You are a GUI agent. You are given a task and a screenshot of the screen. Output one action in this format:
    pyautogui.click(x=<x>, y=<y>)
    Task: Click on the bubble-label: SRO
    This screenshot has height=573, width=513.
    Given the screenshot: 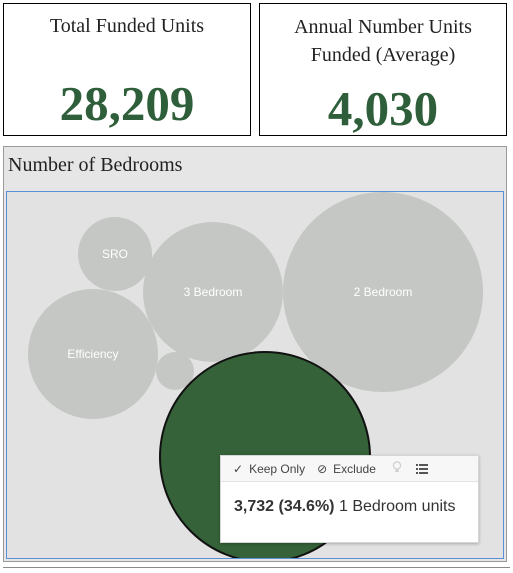 What is the action you would take?
    pyautogui.click(x=115, y=254)
    